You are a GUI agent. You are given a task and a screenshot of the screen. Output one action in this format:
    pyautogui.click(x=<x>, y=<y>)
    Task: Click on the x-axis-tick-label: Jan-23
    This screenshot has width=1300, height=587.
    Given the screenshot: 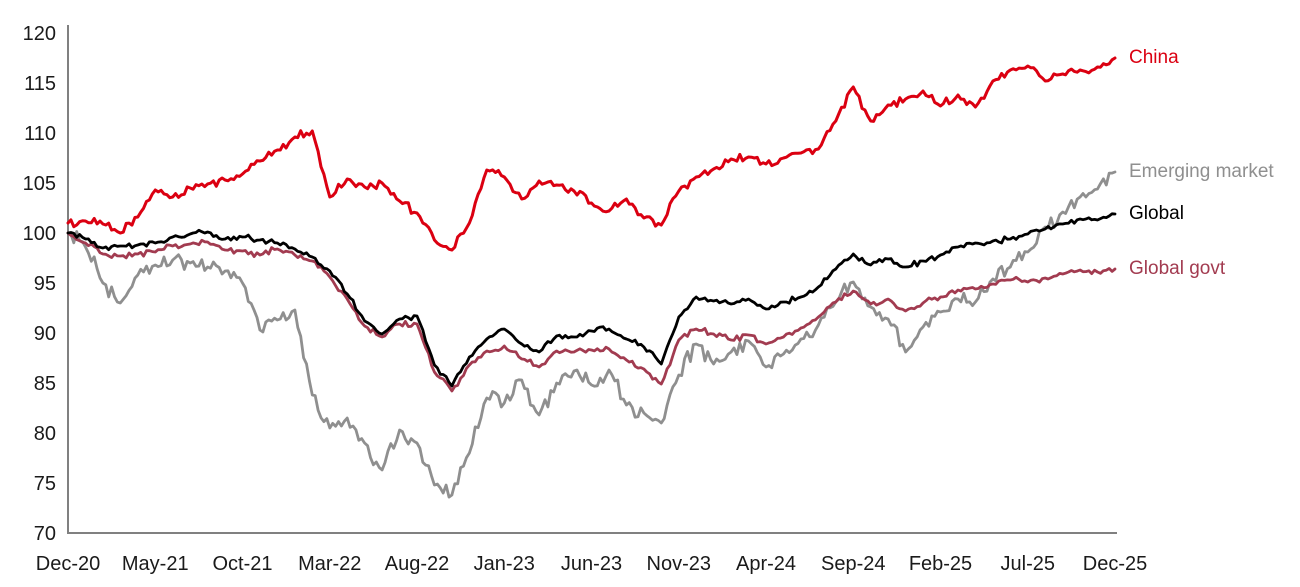 What is the action you would take?
    pyautogui.click(x=504, y=564)
    